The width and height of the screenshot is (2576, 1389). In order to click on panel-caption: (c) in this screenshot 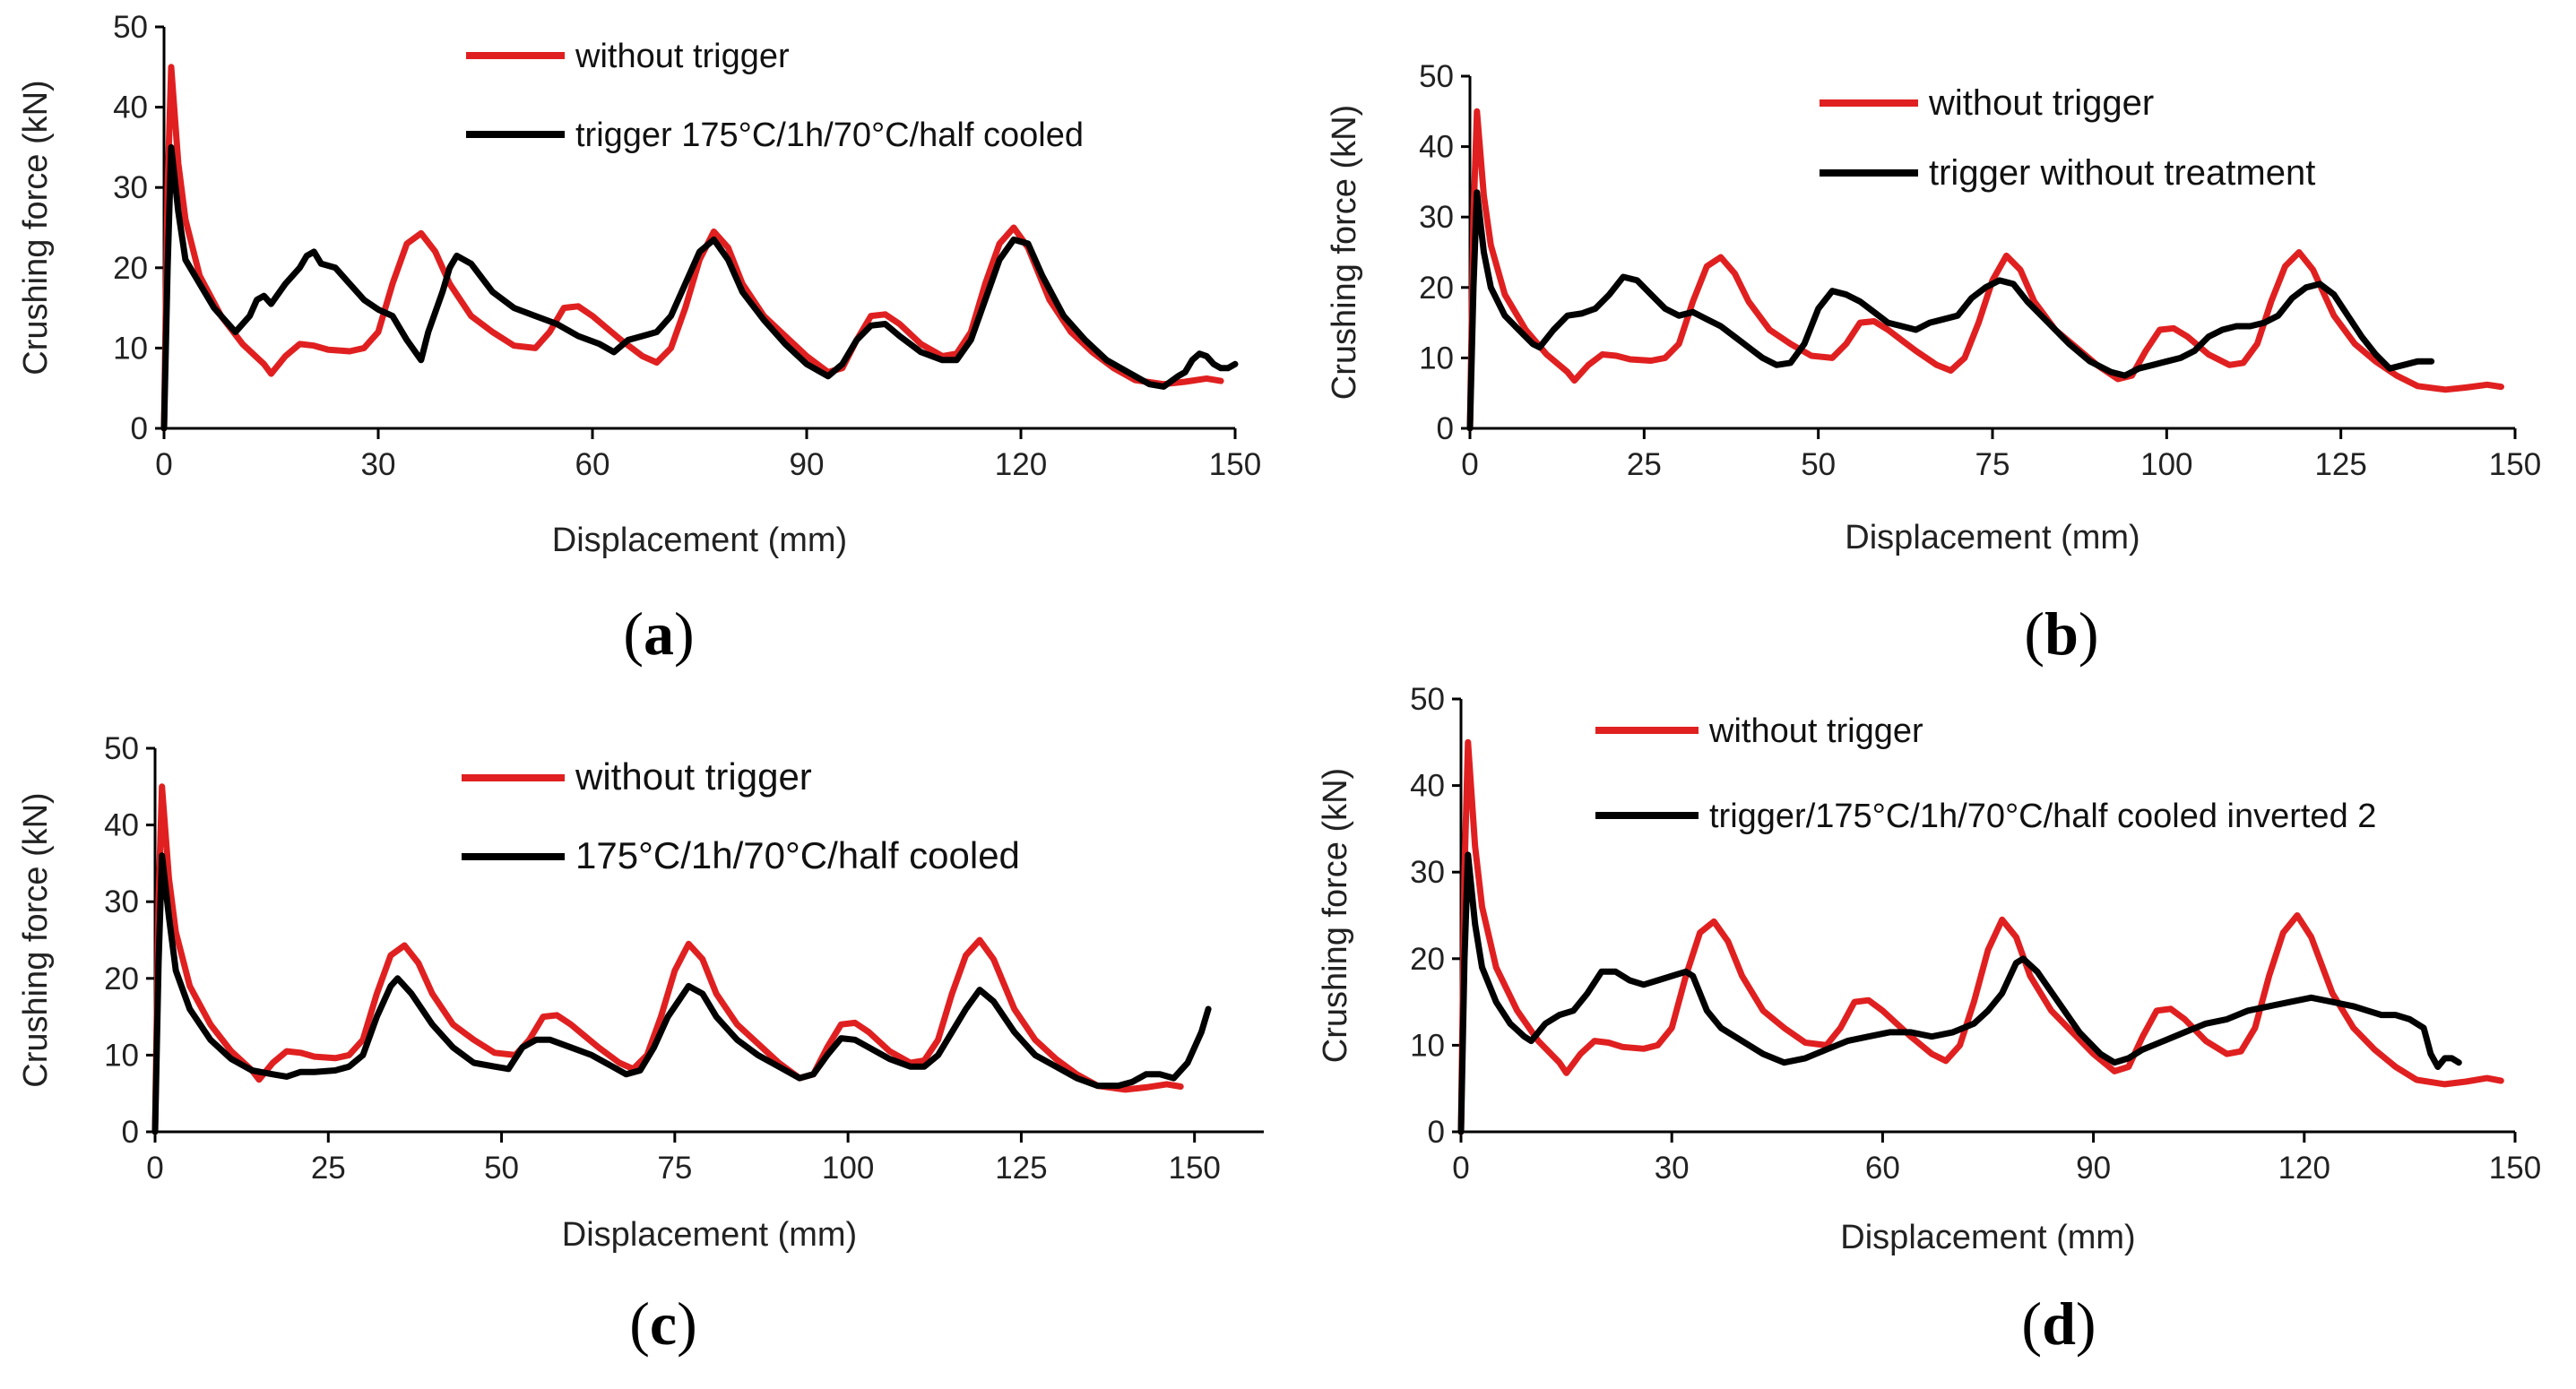, I will do `click(663, 1324)`.